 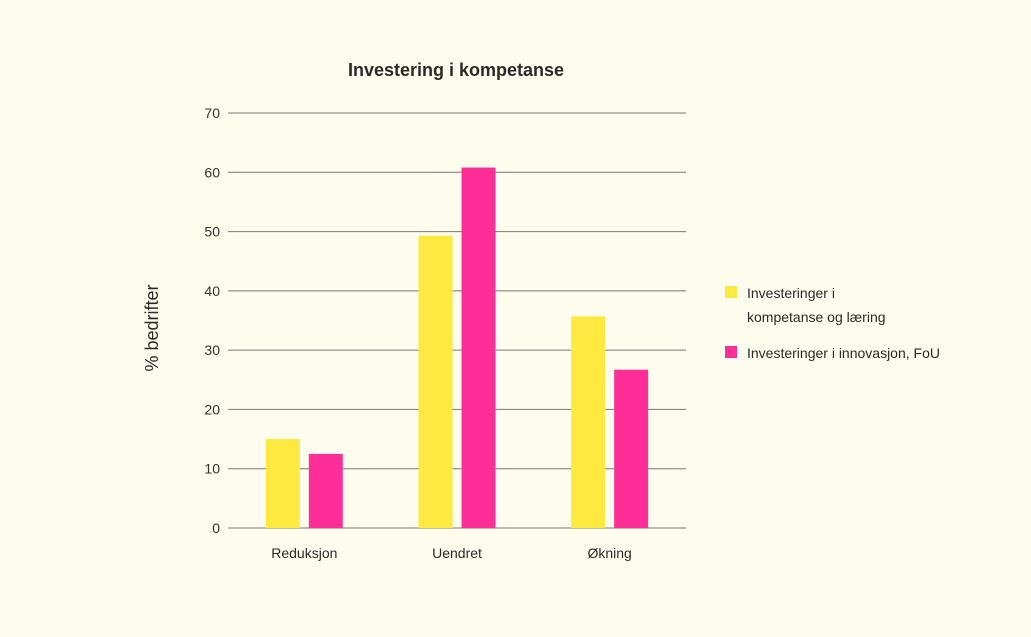 I want to click on y-tick-label: 20, so click(x=212, y=409).